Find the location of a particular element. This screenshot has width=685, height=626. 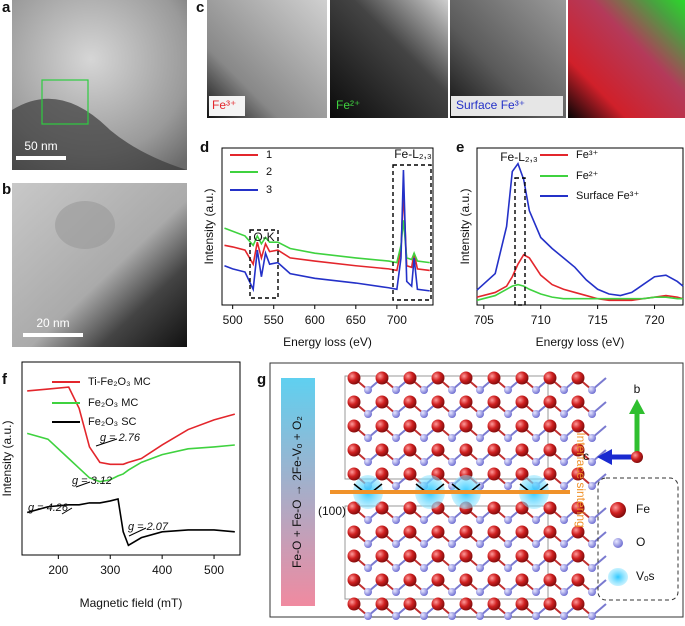

interface-label: Interface sintering is located at coordinates (581, 479).